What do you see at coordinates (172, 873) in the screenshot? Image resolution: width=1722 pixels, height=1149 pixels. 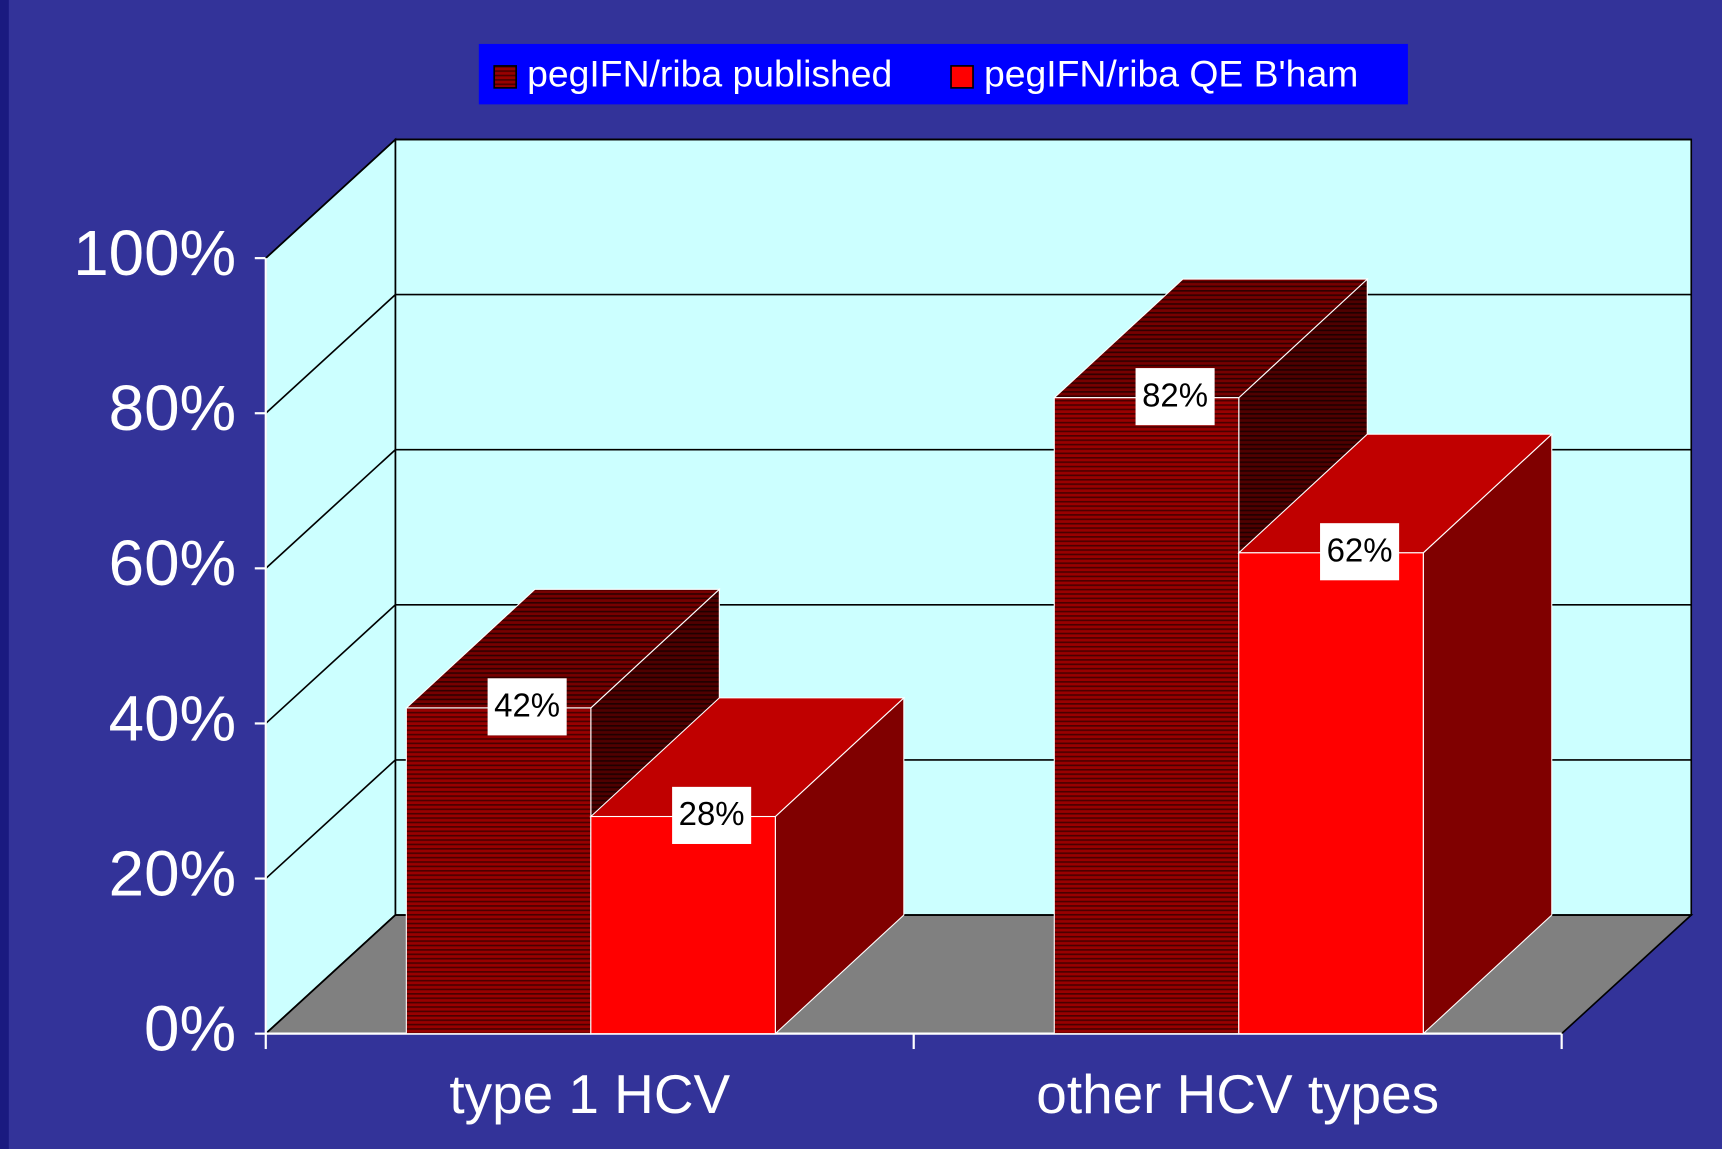 I see `y-tick-label: 20%` at bounding box center [172, 873].